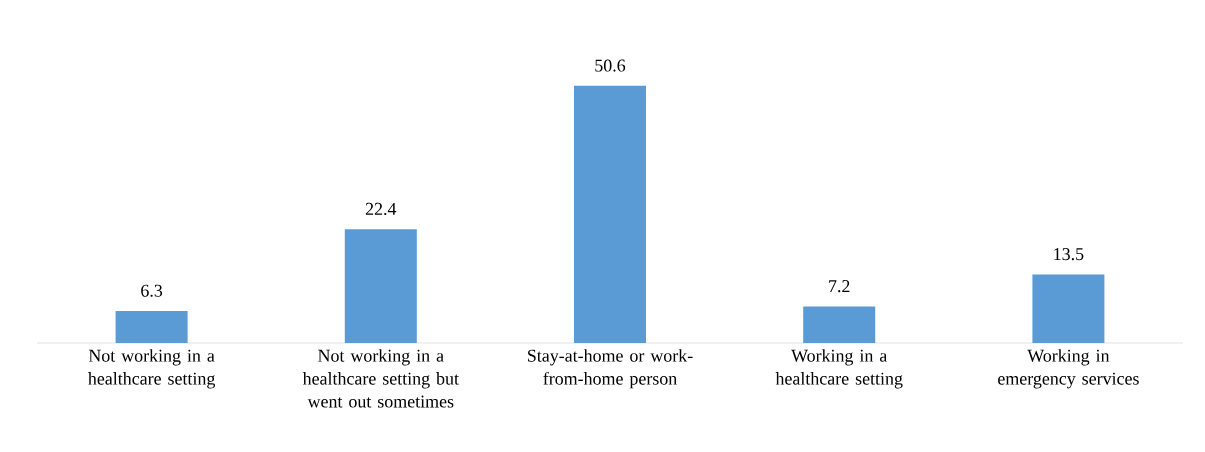 This screenshot has height=452, width=1205. Describe the element at coordinates (610, 65) in the screenshot. I see `data-label: 50.6` at that location.